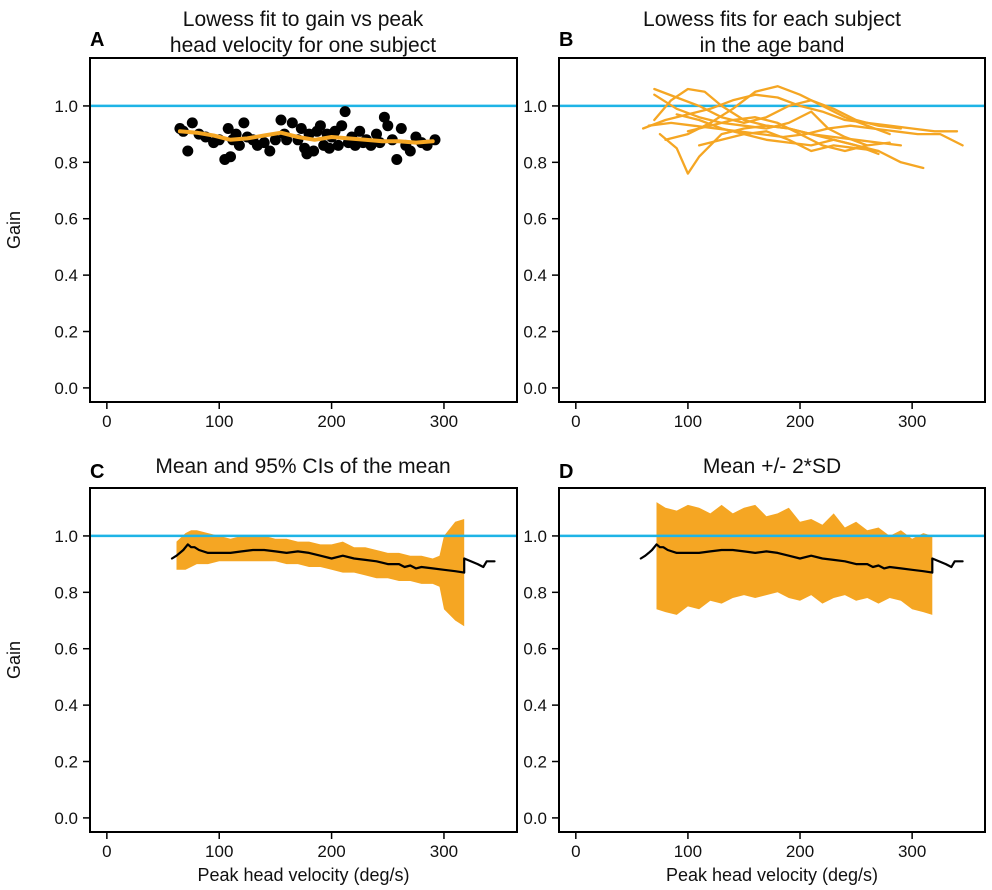  I want to click on chart-c-y-tick-label: 0.8, so click(66, 592).